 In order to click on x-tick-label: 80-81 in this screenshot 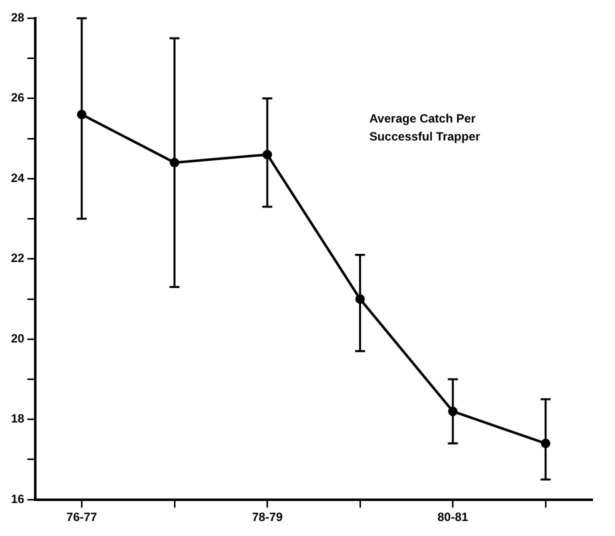, I will do `click(453, 517)`.